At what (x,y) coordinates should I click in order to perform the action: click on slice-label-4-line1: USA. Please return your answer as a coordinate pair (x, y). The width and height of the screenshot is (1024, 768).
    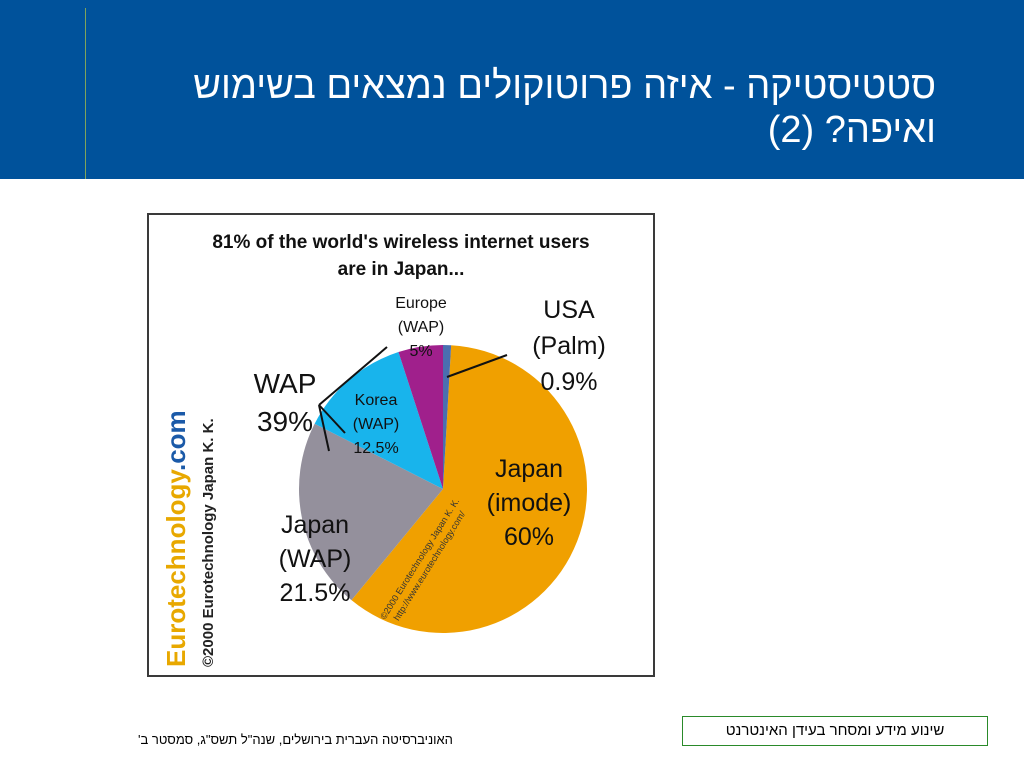
    Looking at the image, I should click on (569, 310).